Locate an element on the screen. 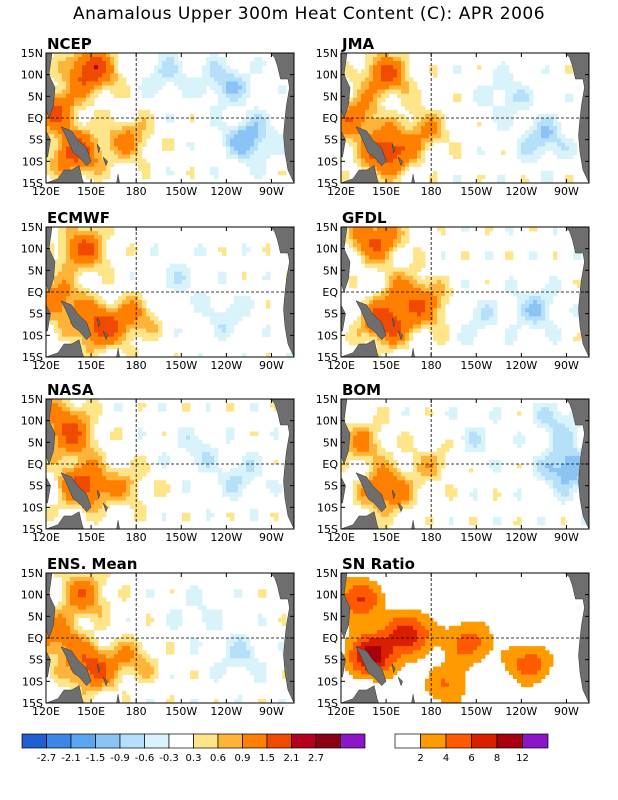 This screenshot has width=618, height=800. figure-title: Anamalous Upper 300m Heat Content (C) is located at coordinates (309, 14).